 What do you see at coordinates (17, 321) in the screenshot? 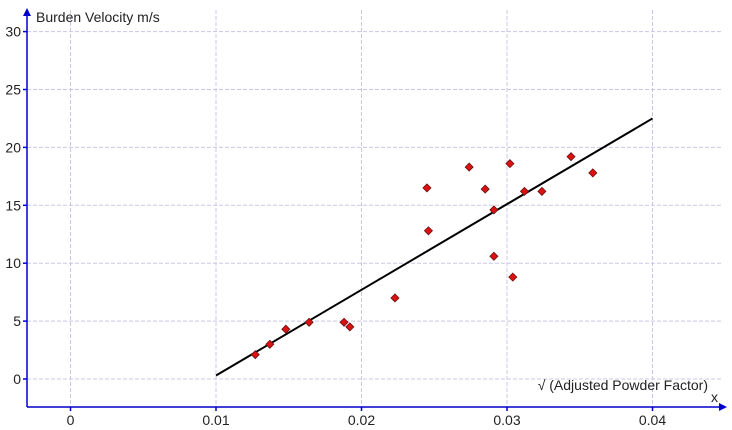
I see `y-tick-label: 5` at bounding box center [17, 321].